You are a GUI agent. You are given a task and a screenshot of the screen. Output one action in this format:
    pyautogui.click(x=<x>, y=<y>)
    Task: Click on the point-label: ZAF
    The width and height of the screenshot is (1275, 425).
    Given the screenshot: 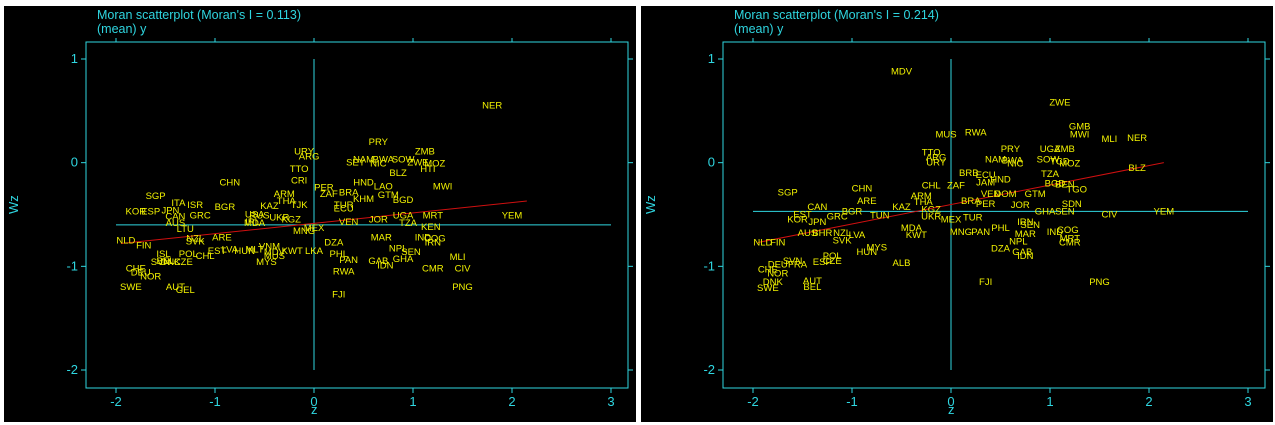 What is the action you would take?
    pyautogui.click(x=329, y=194)
    